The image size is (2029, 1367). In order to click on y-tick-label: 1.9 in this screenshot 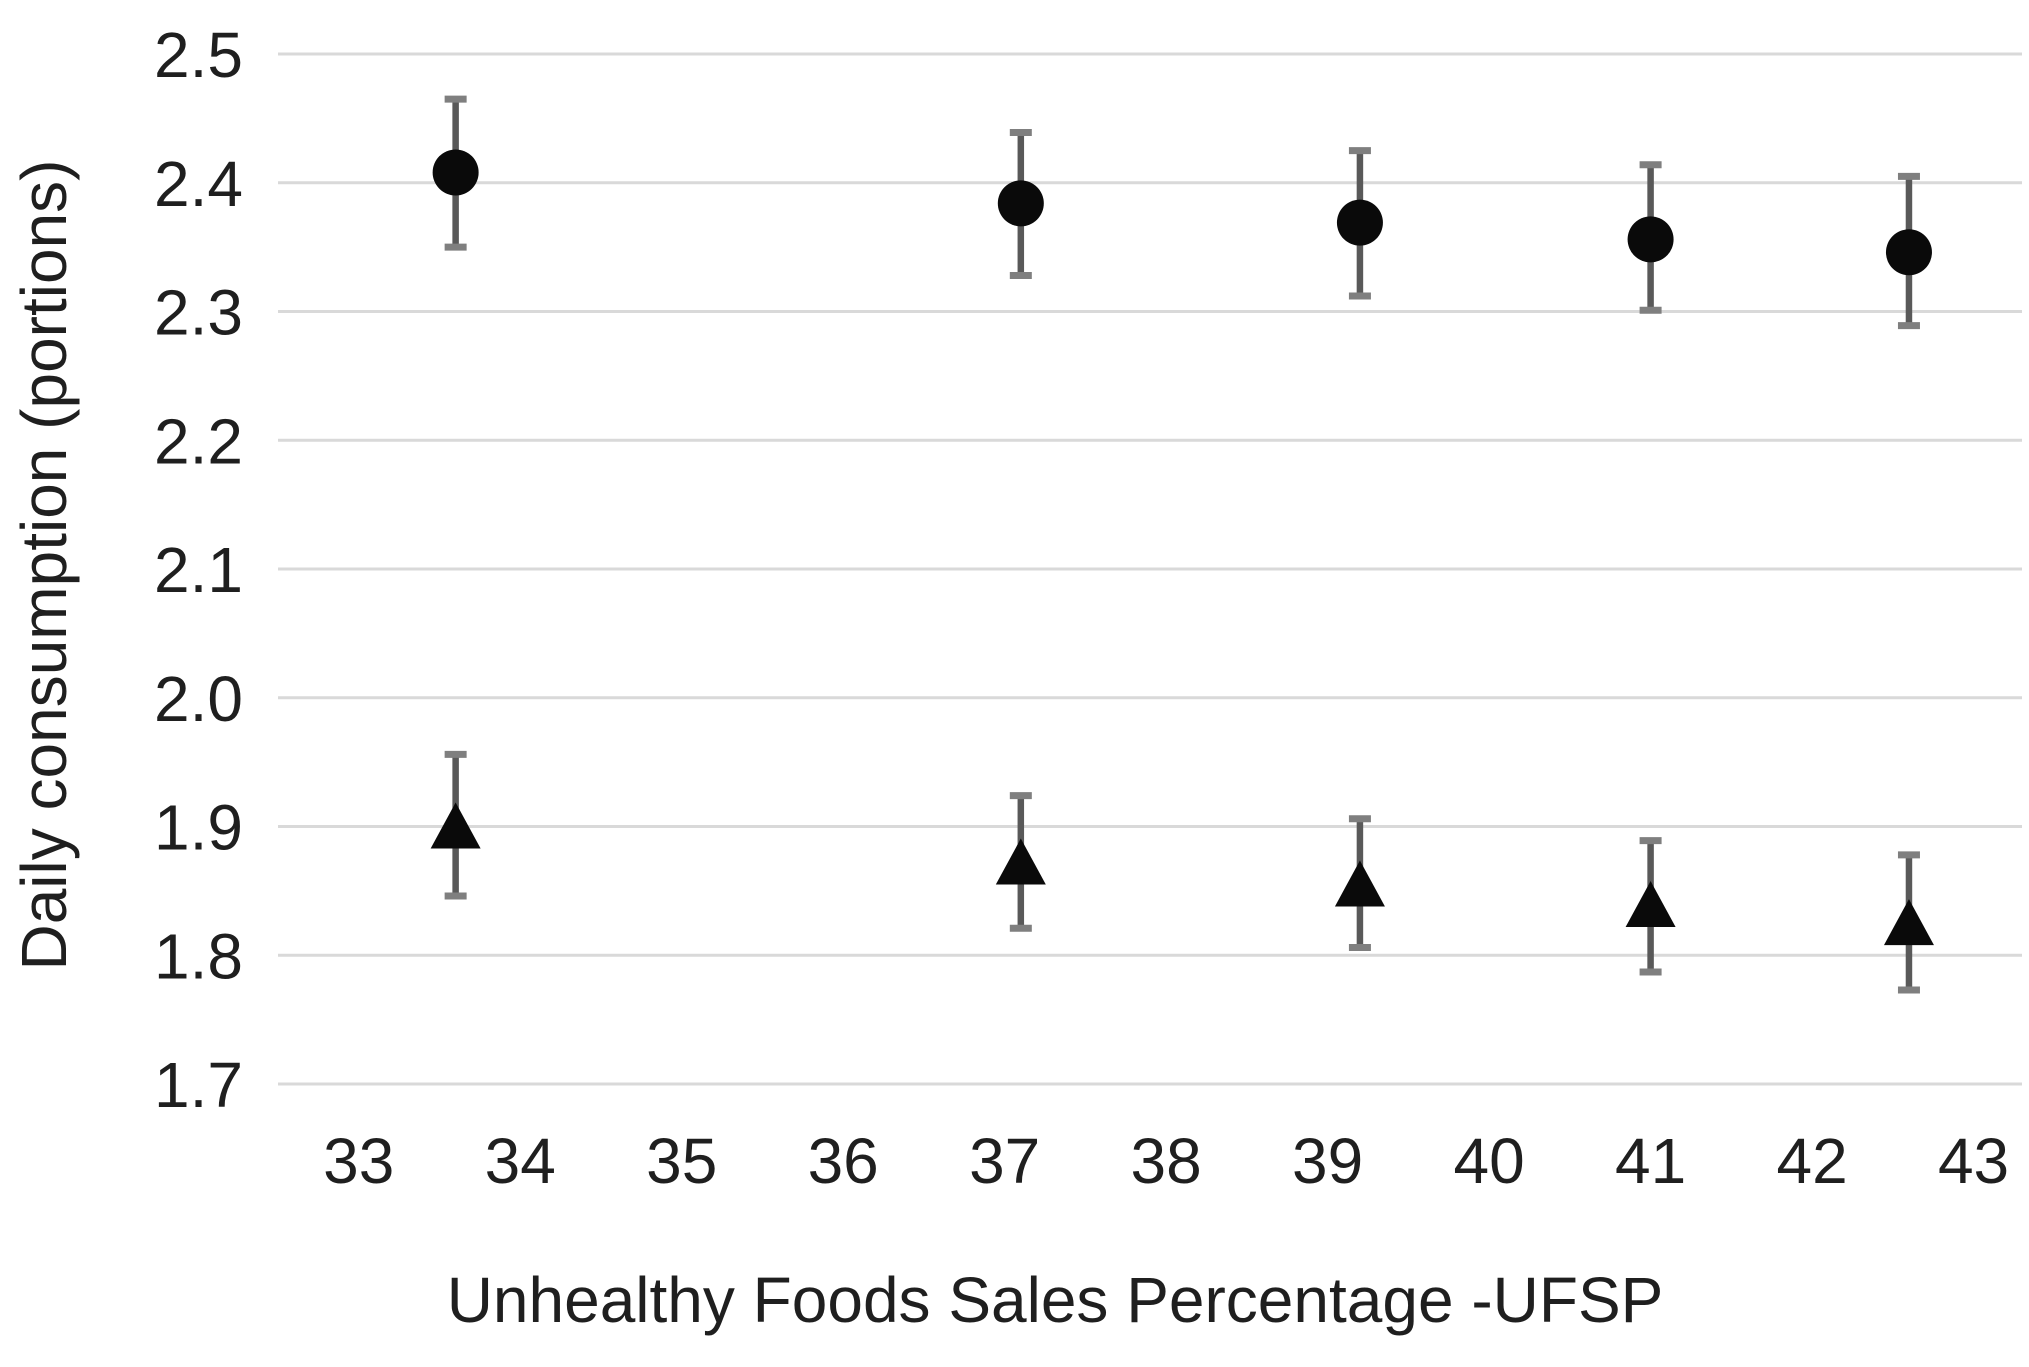, I will do `click(198, 828)`.